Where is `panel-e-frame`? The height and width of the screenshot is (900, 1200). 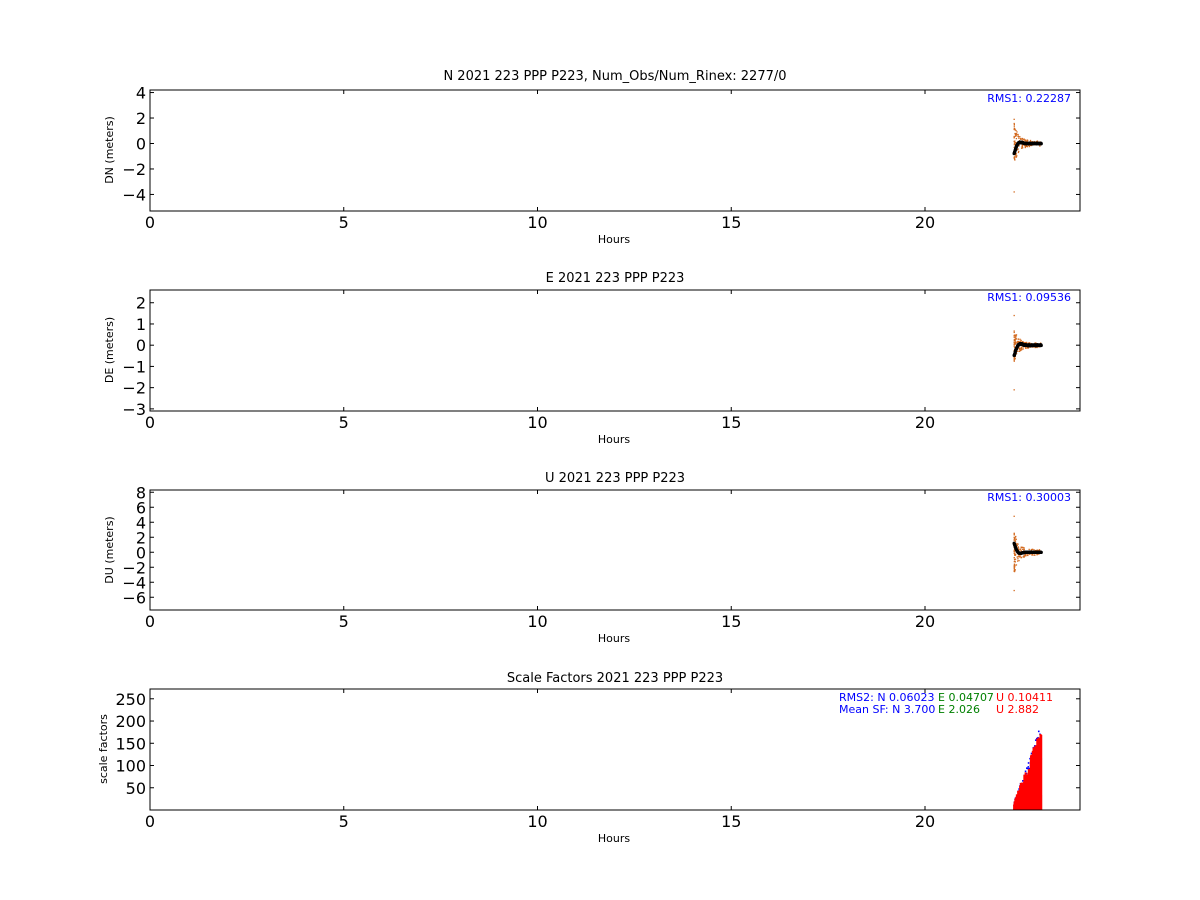
panel-e-frame is located at coordinates (615, 350).